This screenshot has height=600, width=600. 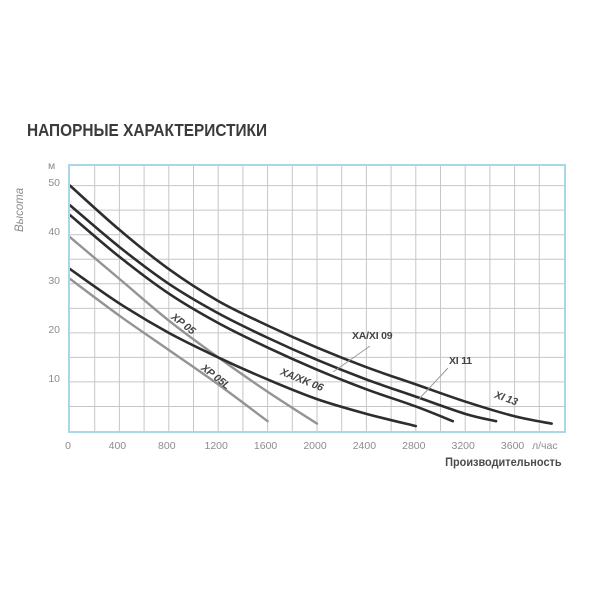 What do you see at coordinates (169, 350) in the screenshot?
I see `curve-xp-05l` at bounding box center [169, 350].